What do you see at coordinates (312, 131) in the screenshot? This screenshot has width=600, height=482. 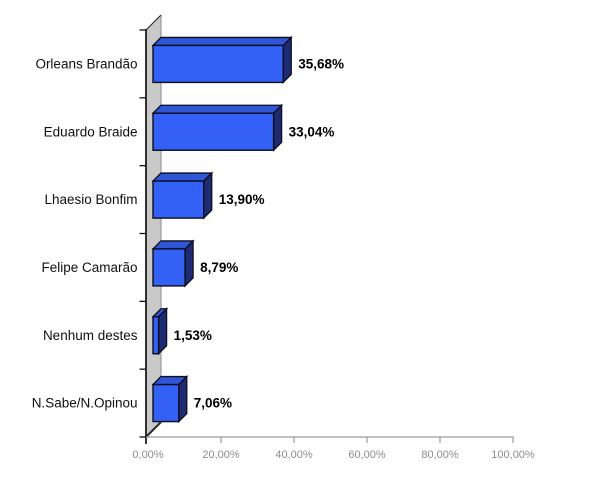 I see `bar-value-label: 33,04%` at bounding box center [312, 131].